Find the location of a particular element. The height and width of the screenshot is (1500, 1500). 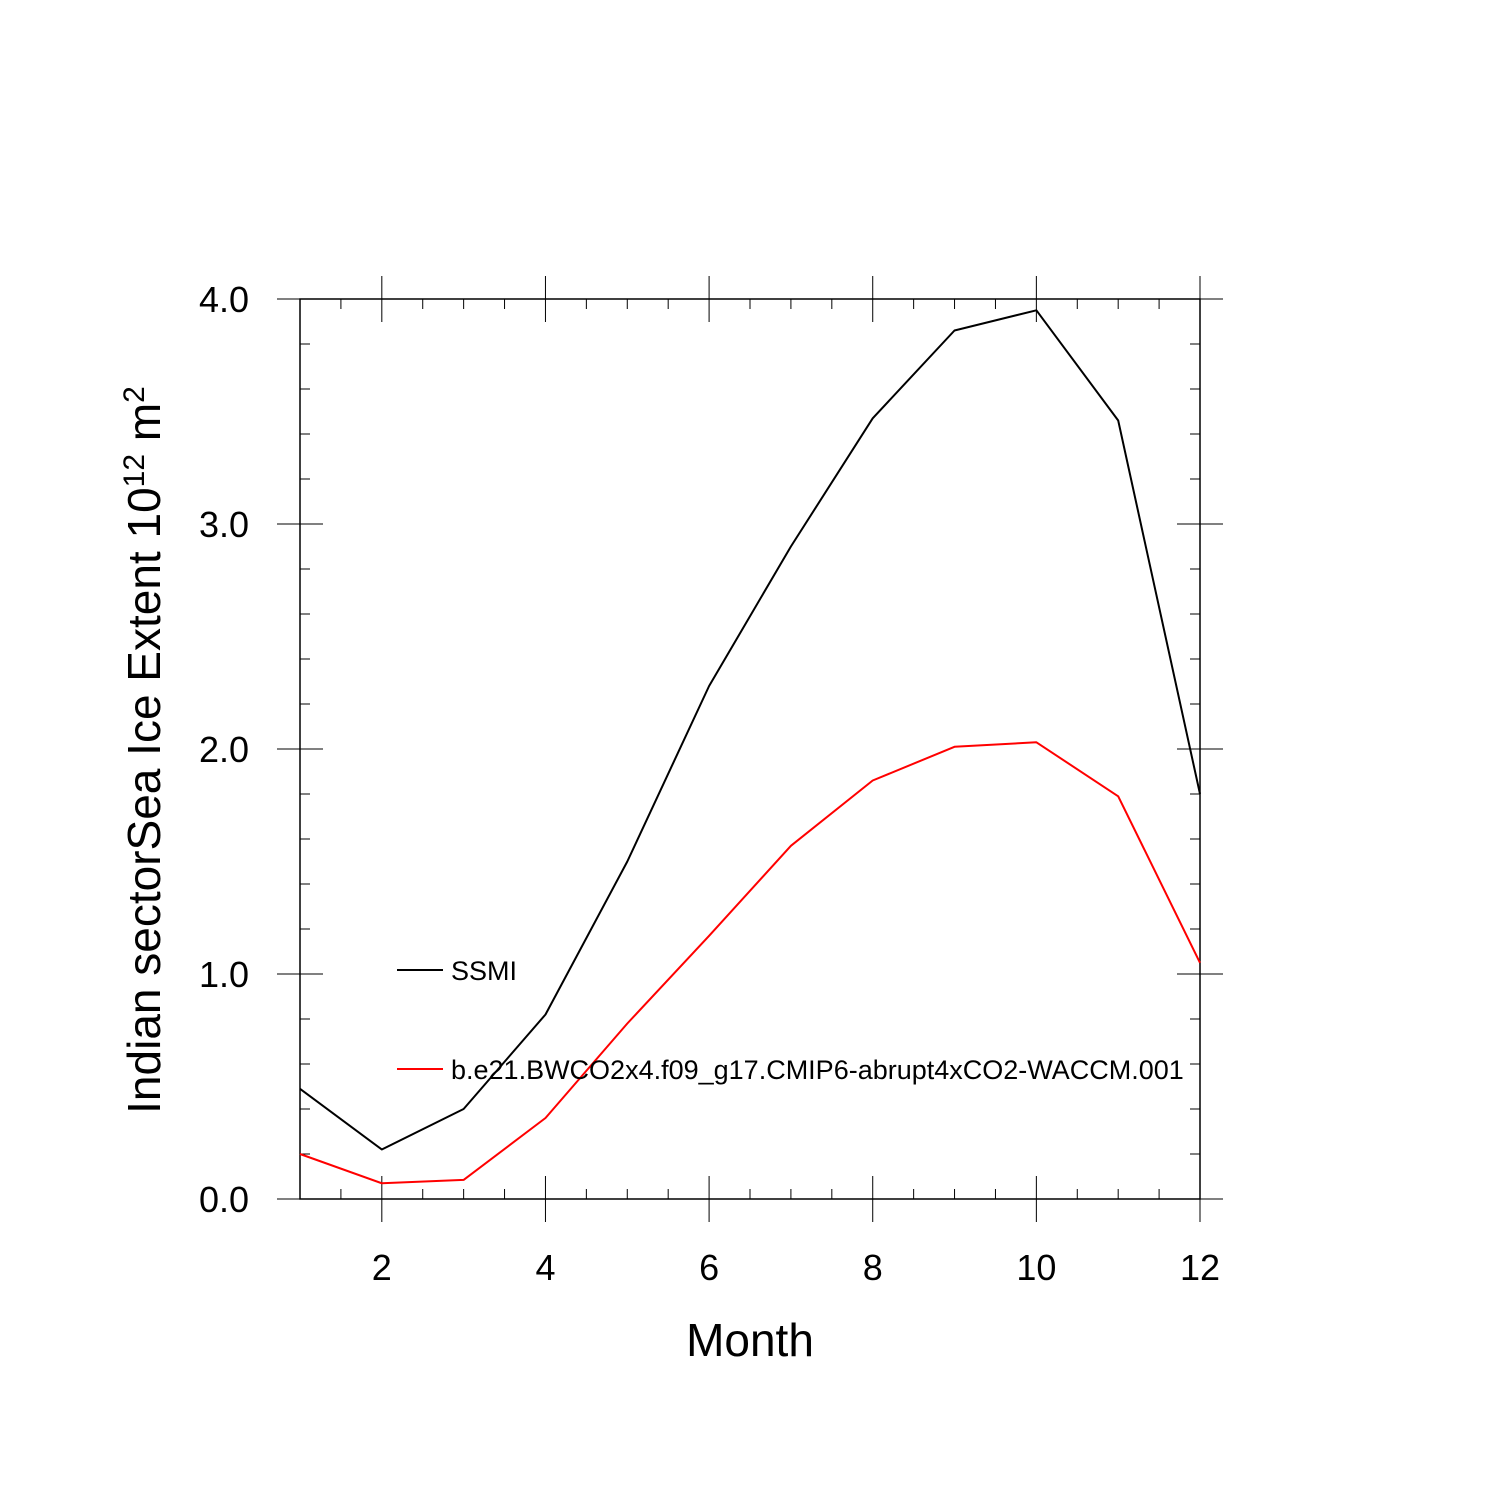

x-tick-label: 10 is located at coordinates (1036, 1267).